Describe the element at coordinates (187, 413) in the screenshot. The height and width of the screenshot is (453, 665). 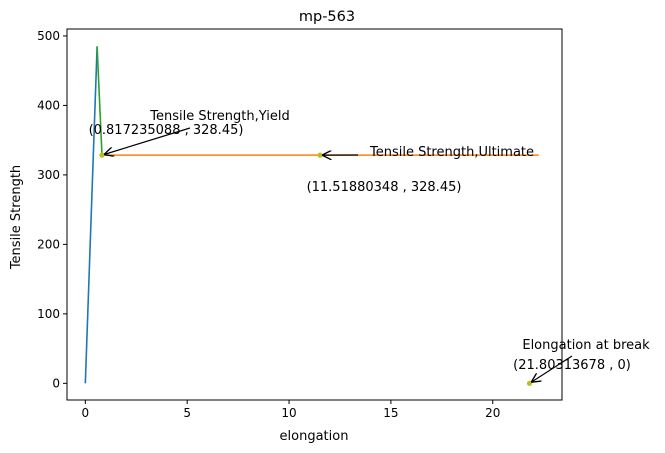
I see `x-tick-label-1: 5` at that location.